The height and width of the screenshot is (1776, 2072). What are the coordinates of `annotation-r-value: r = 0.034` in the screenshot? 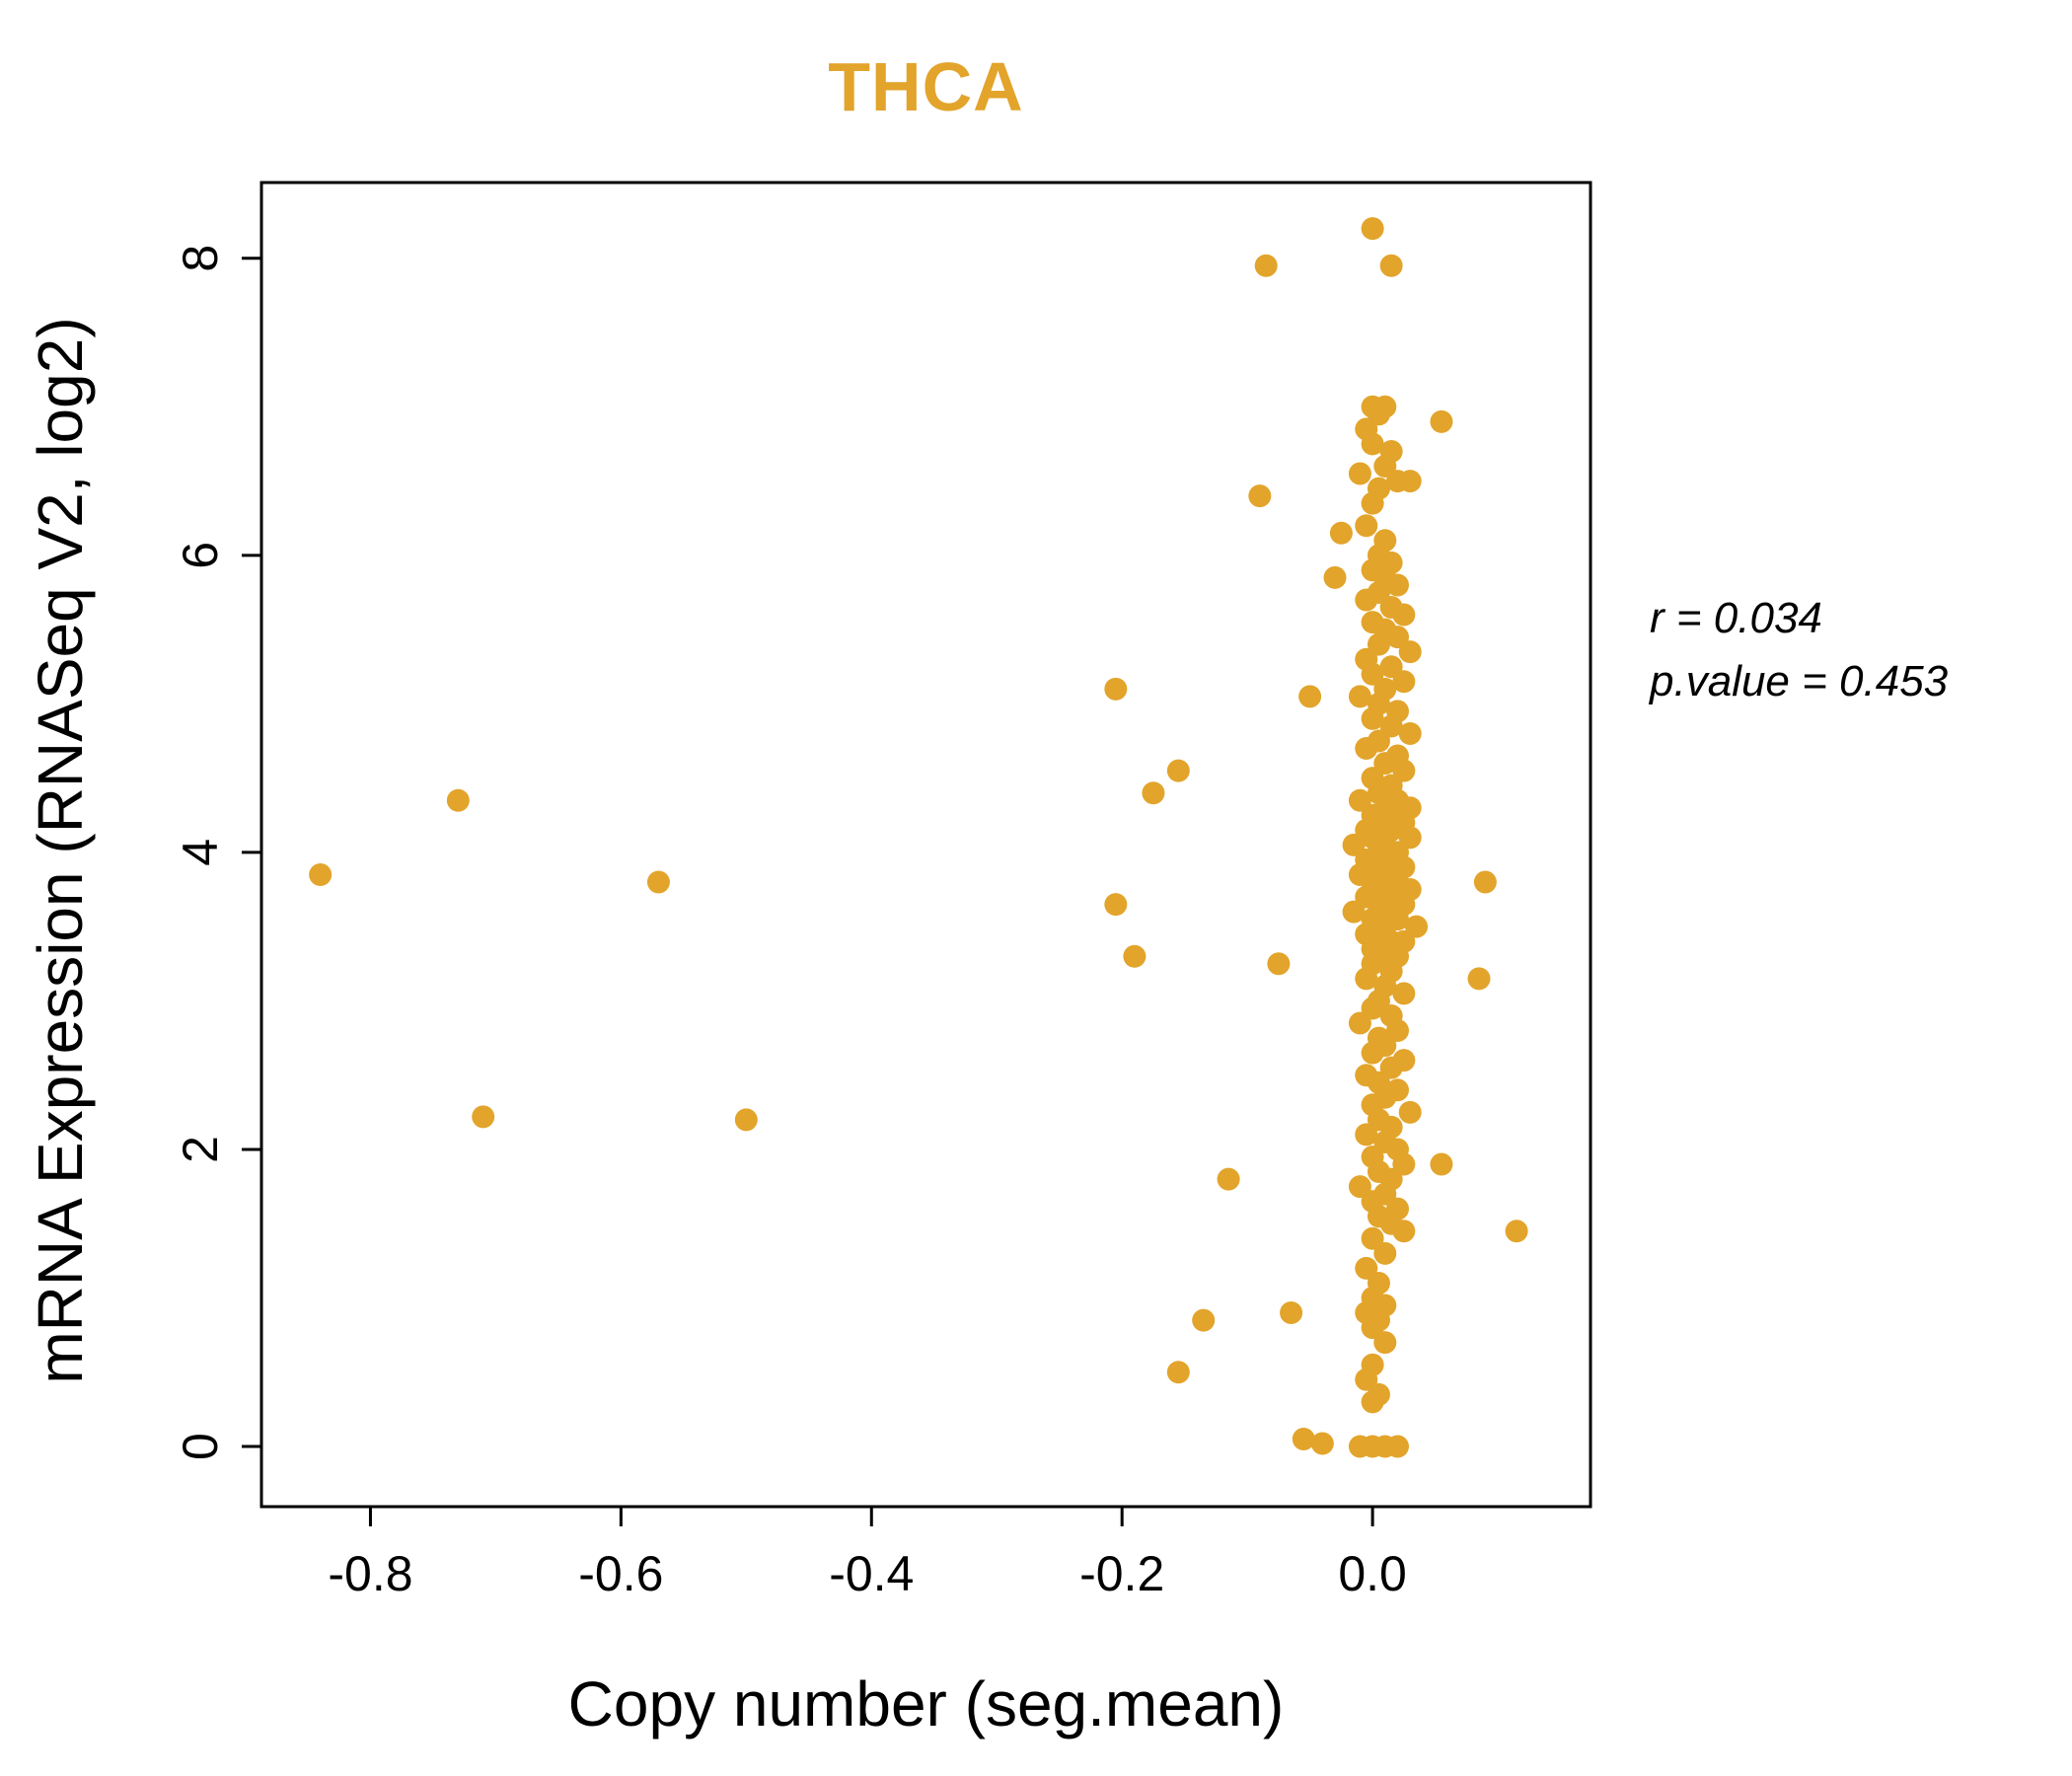 It's located at (1736, 618).